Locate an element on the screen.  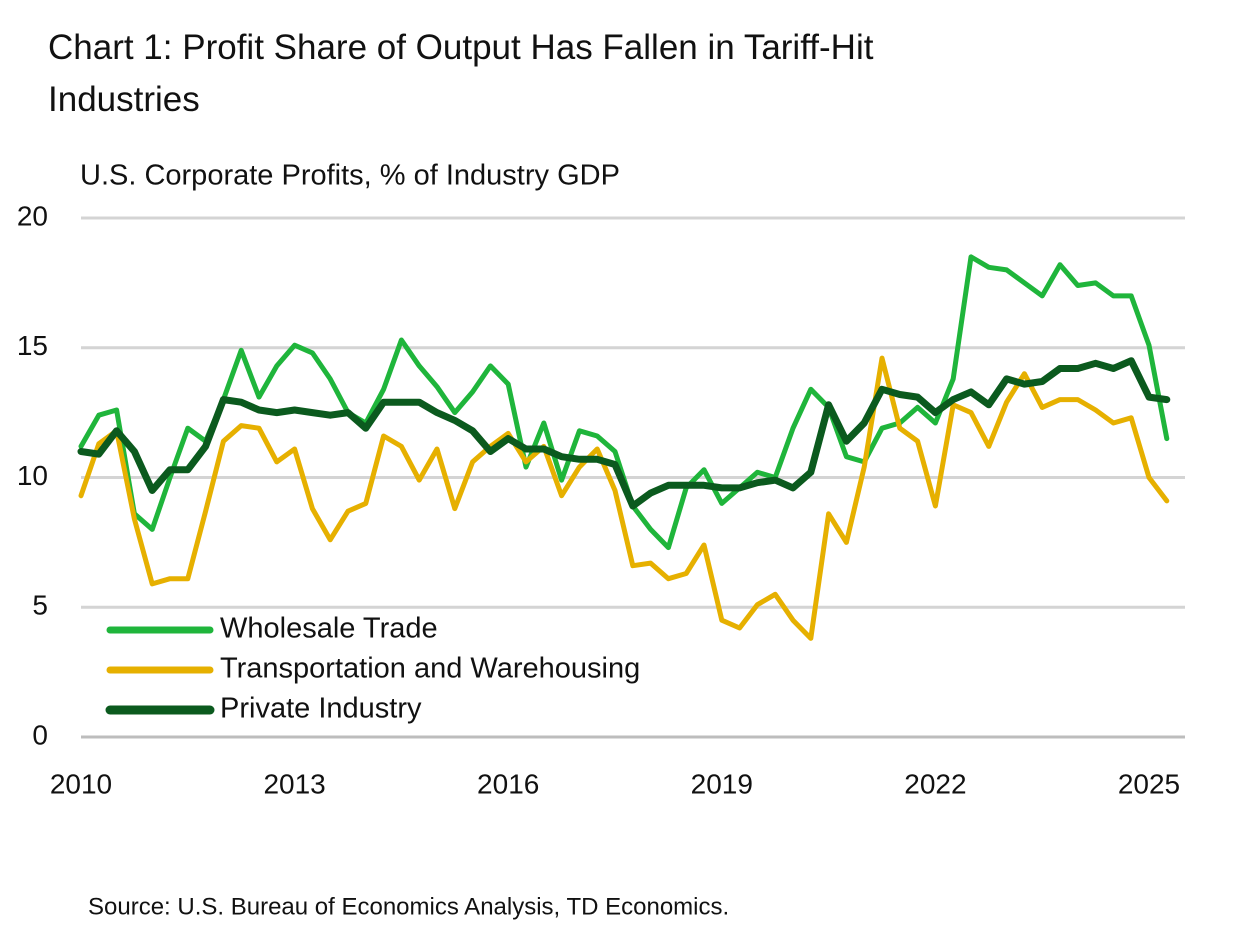
x-tick-label: 2025 is located at coordinates (1149, 783).